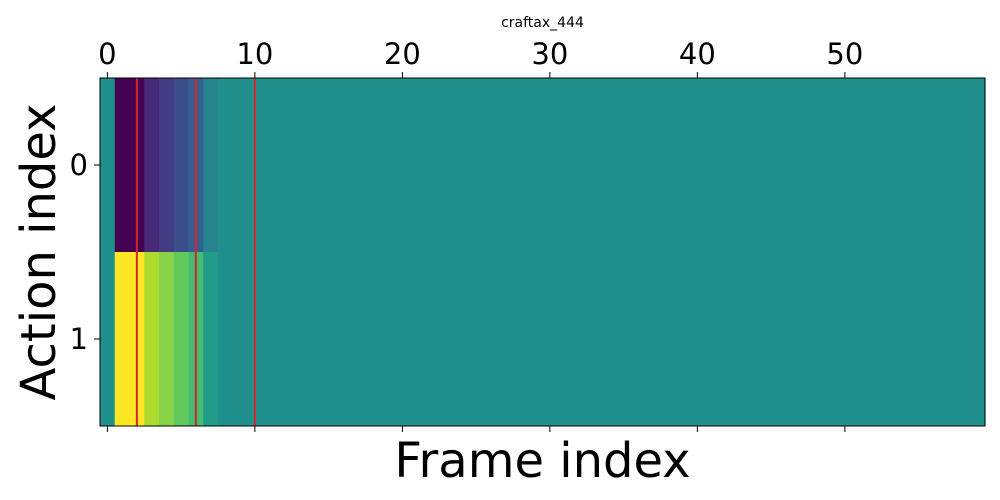 The width and height of the screenshot is (1000, 500). I want to click on x-tick-label: 30, so click(549, 54).